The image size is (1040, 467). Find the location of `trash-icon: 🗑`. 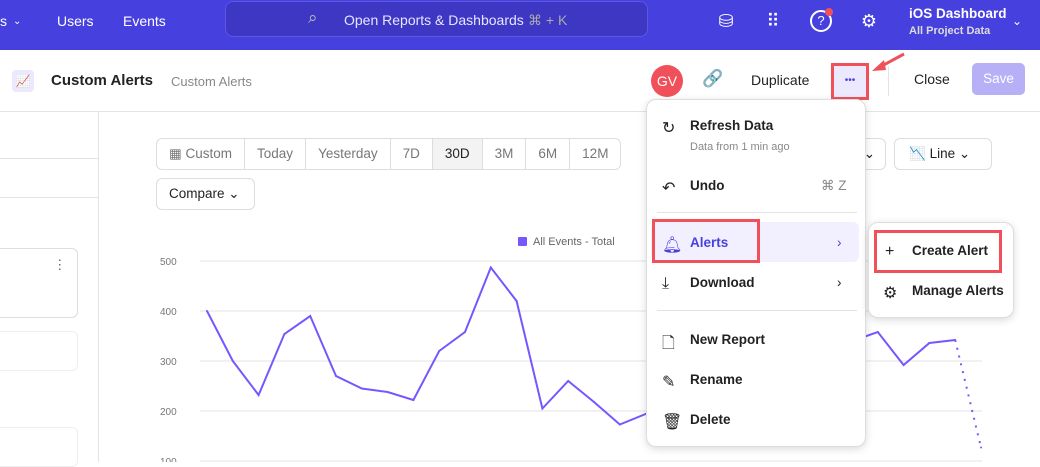

trash-icon: 🗑 is located at coordinates (672, 422).